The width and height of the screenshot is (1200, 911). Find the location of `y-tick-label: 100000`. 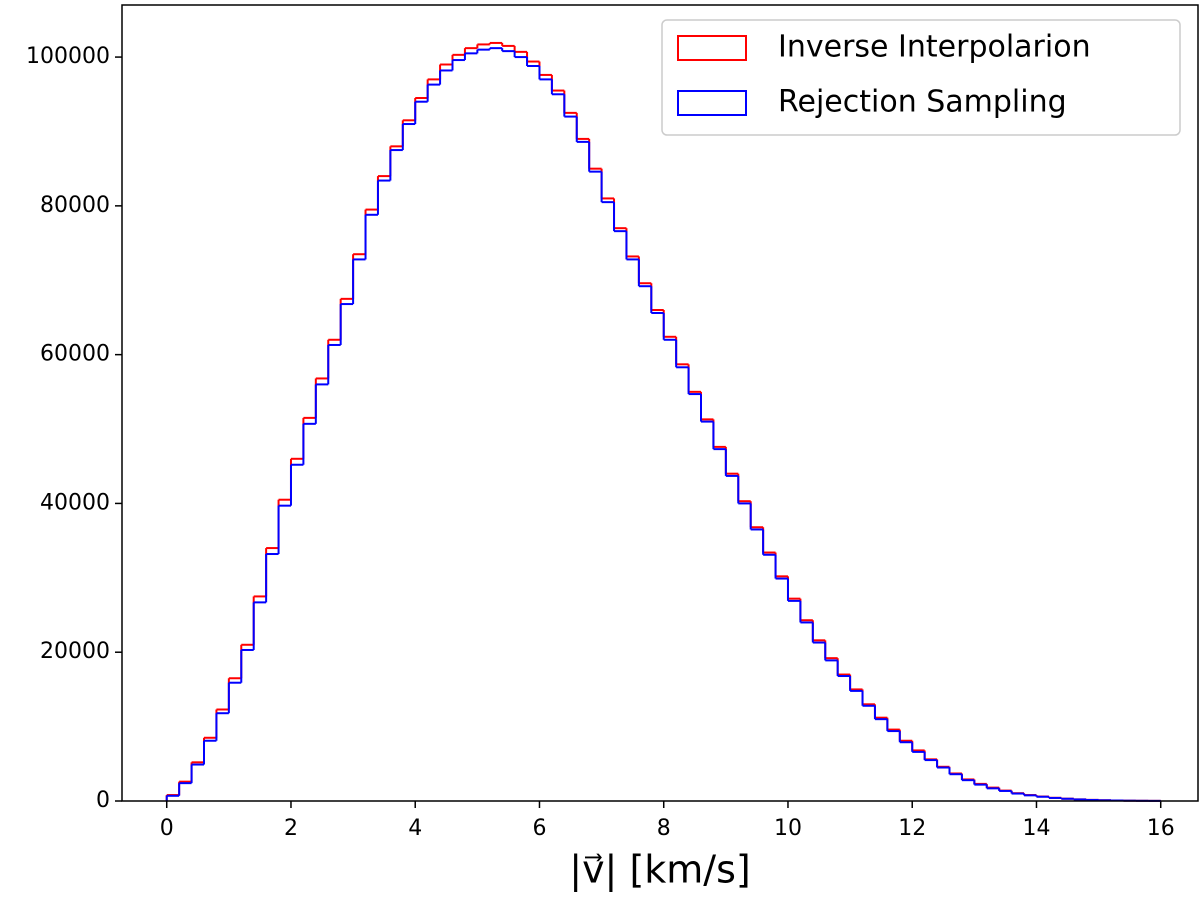

y-tick-label: 100000 is located at coordinates (68, 56).